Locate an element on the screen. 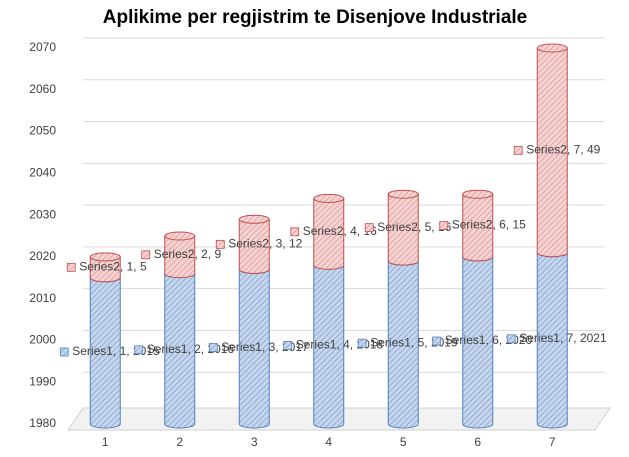 Image resolution: width=629 pixels, height=457 pixels. x-tick-label: 2 is located at coordinates (179, 442).